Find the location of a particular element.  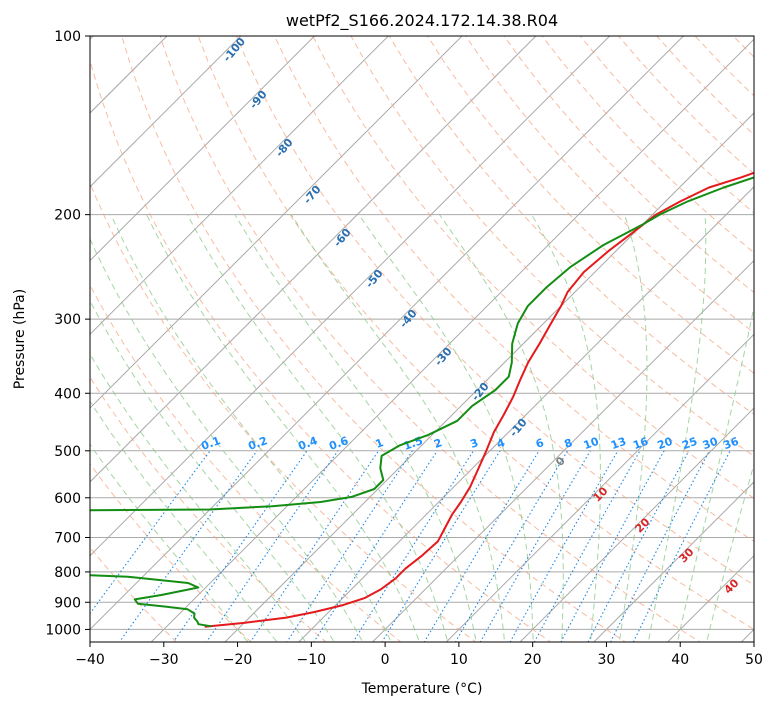

mixing-ratio-label: 16 is located at coordinates (640, 444).